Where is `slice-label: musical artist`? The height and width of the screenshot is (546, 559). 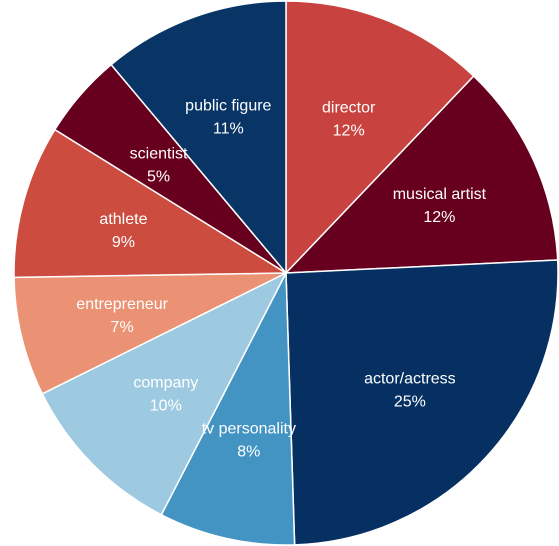 slice-label: musical artist is located at coordinates (440, 194).